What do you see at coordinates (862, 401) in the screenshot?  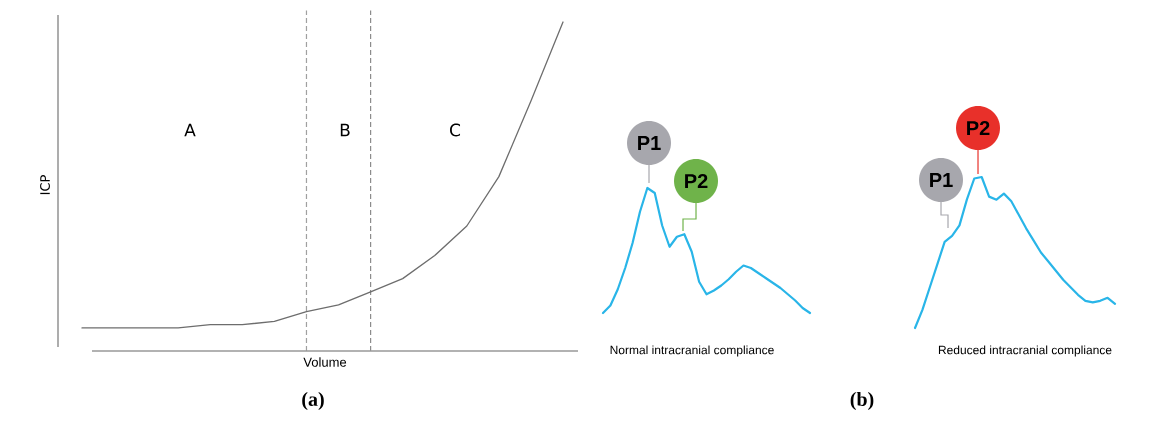 I see `text: (b)` at bounding box center [862, 401].